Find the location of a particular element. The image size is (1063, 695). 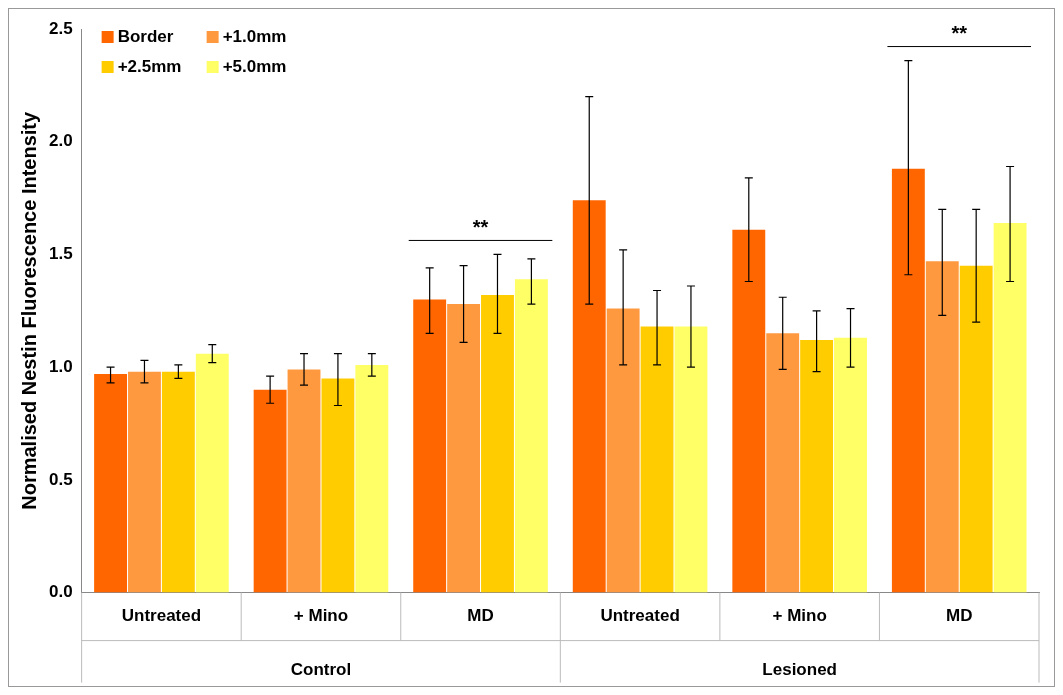

y-tick-label: 1.0 is located at coordinates (60, 366).